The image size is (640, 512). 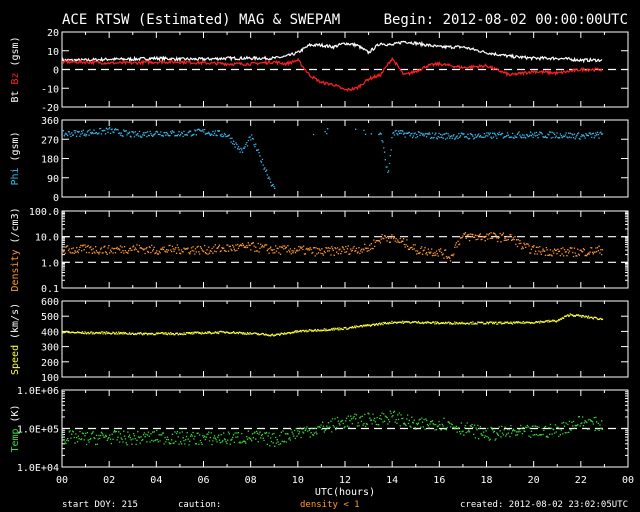 What do you see at coordinates (203, 480) in the screenshot?
I see `x-tick-label: 06` at bounding box center [203, 480].